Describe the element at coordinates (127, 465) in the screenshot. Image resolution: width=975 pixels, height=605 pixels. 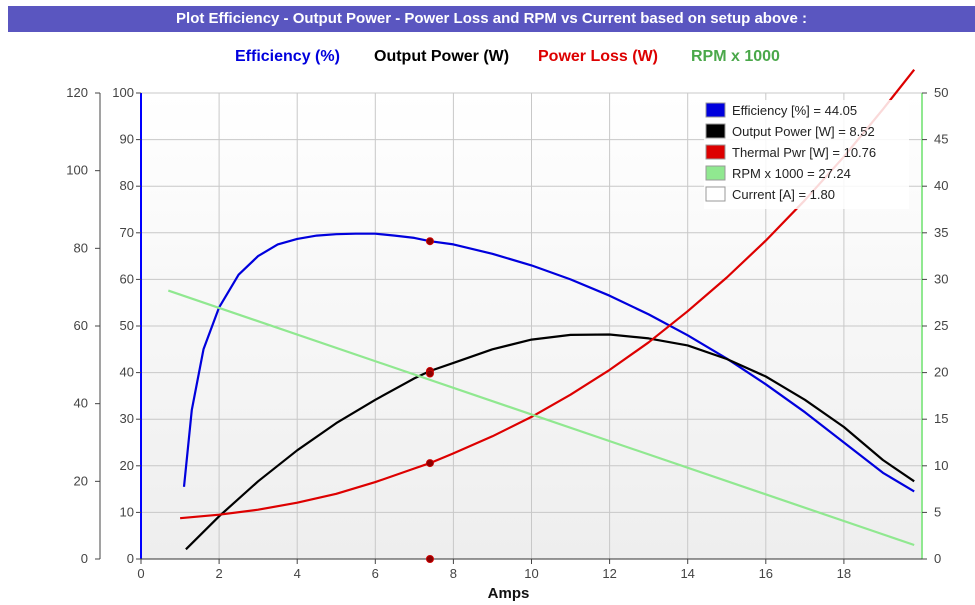
I see `inner-left-tick-label: 20` at that location.